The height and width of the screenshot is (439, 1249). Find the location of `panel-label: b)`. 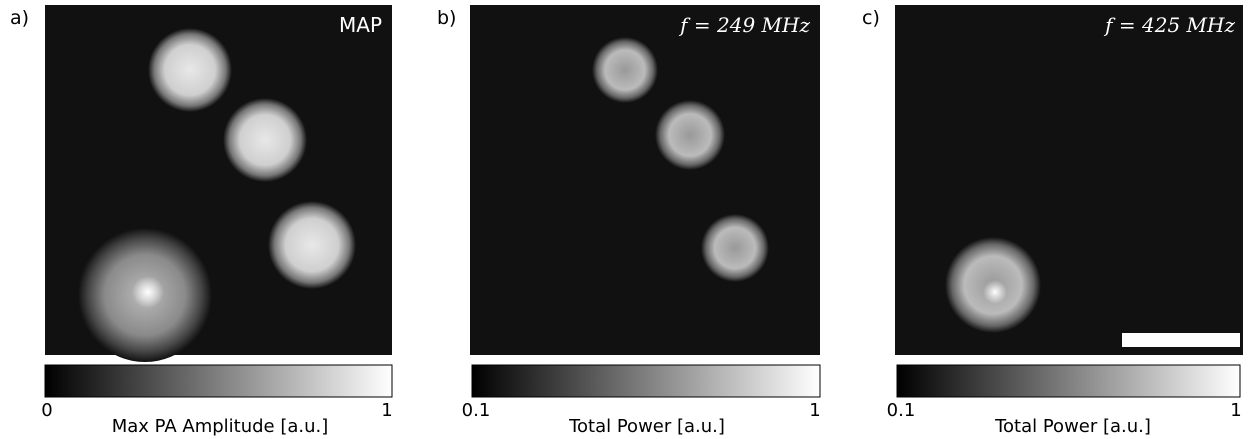

panel-label: b) is located at coordinates (446, 18).